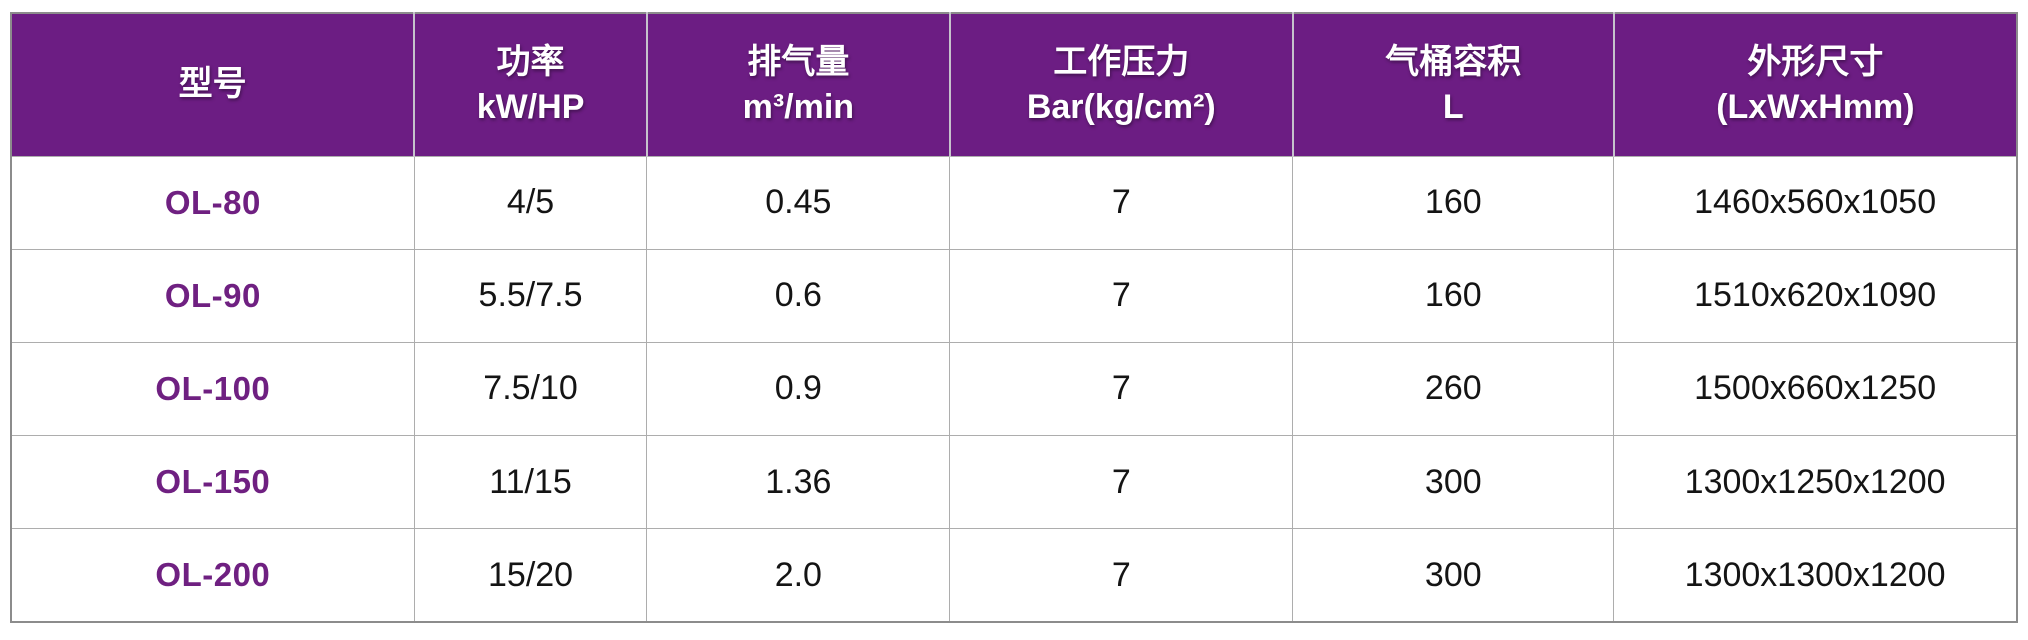 This screenshot has width=2028, height=640. What do you see at coordinates (212, 202) in the screenshot?
I see `cell-model: OL-80` at bounding box center [212, 202].